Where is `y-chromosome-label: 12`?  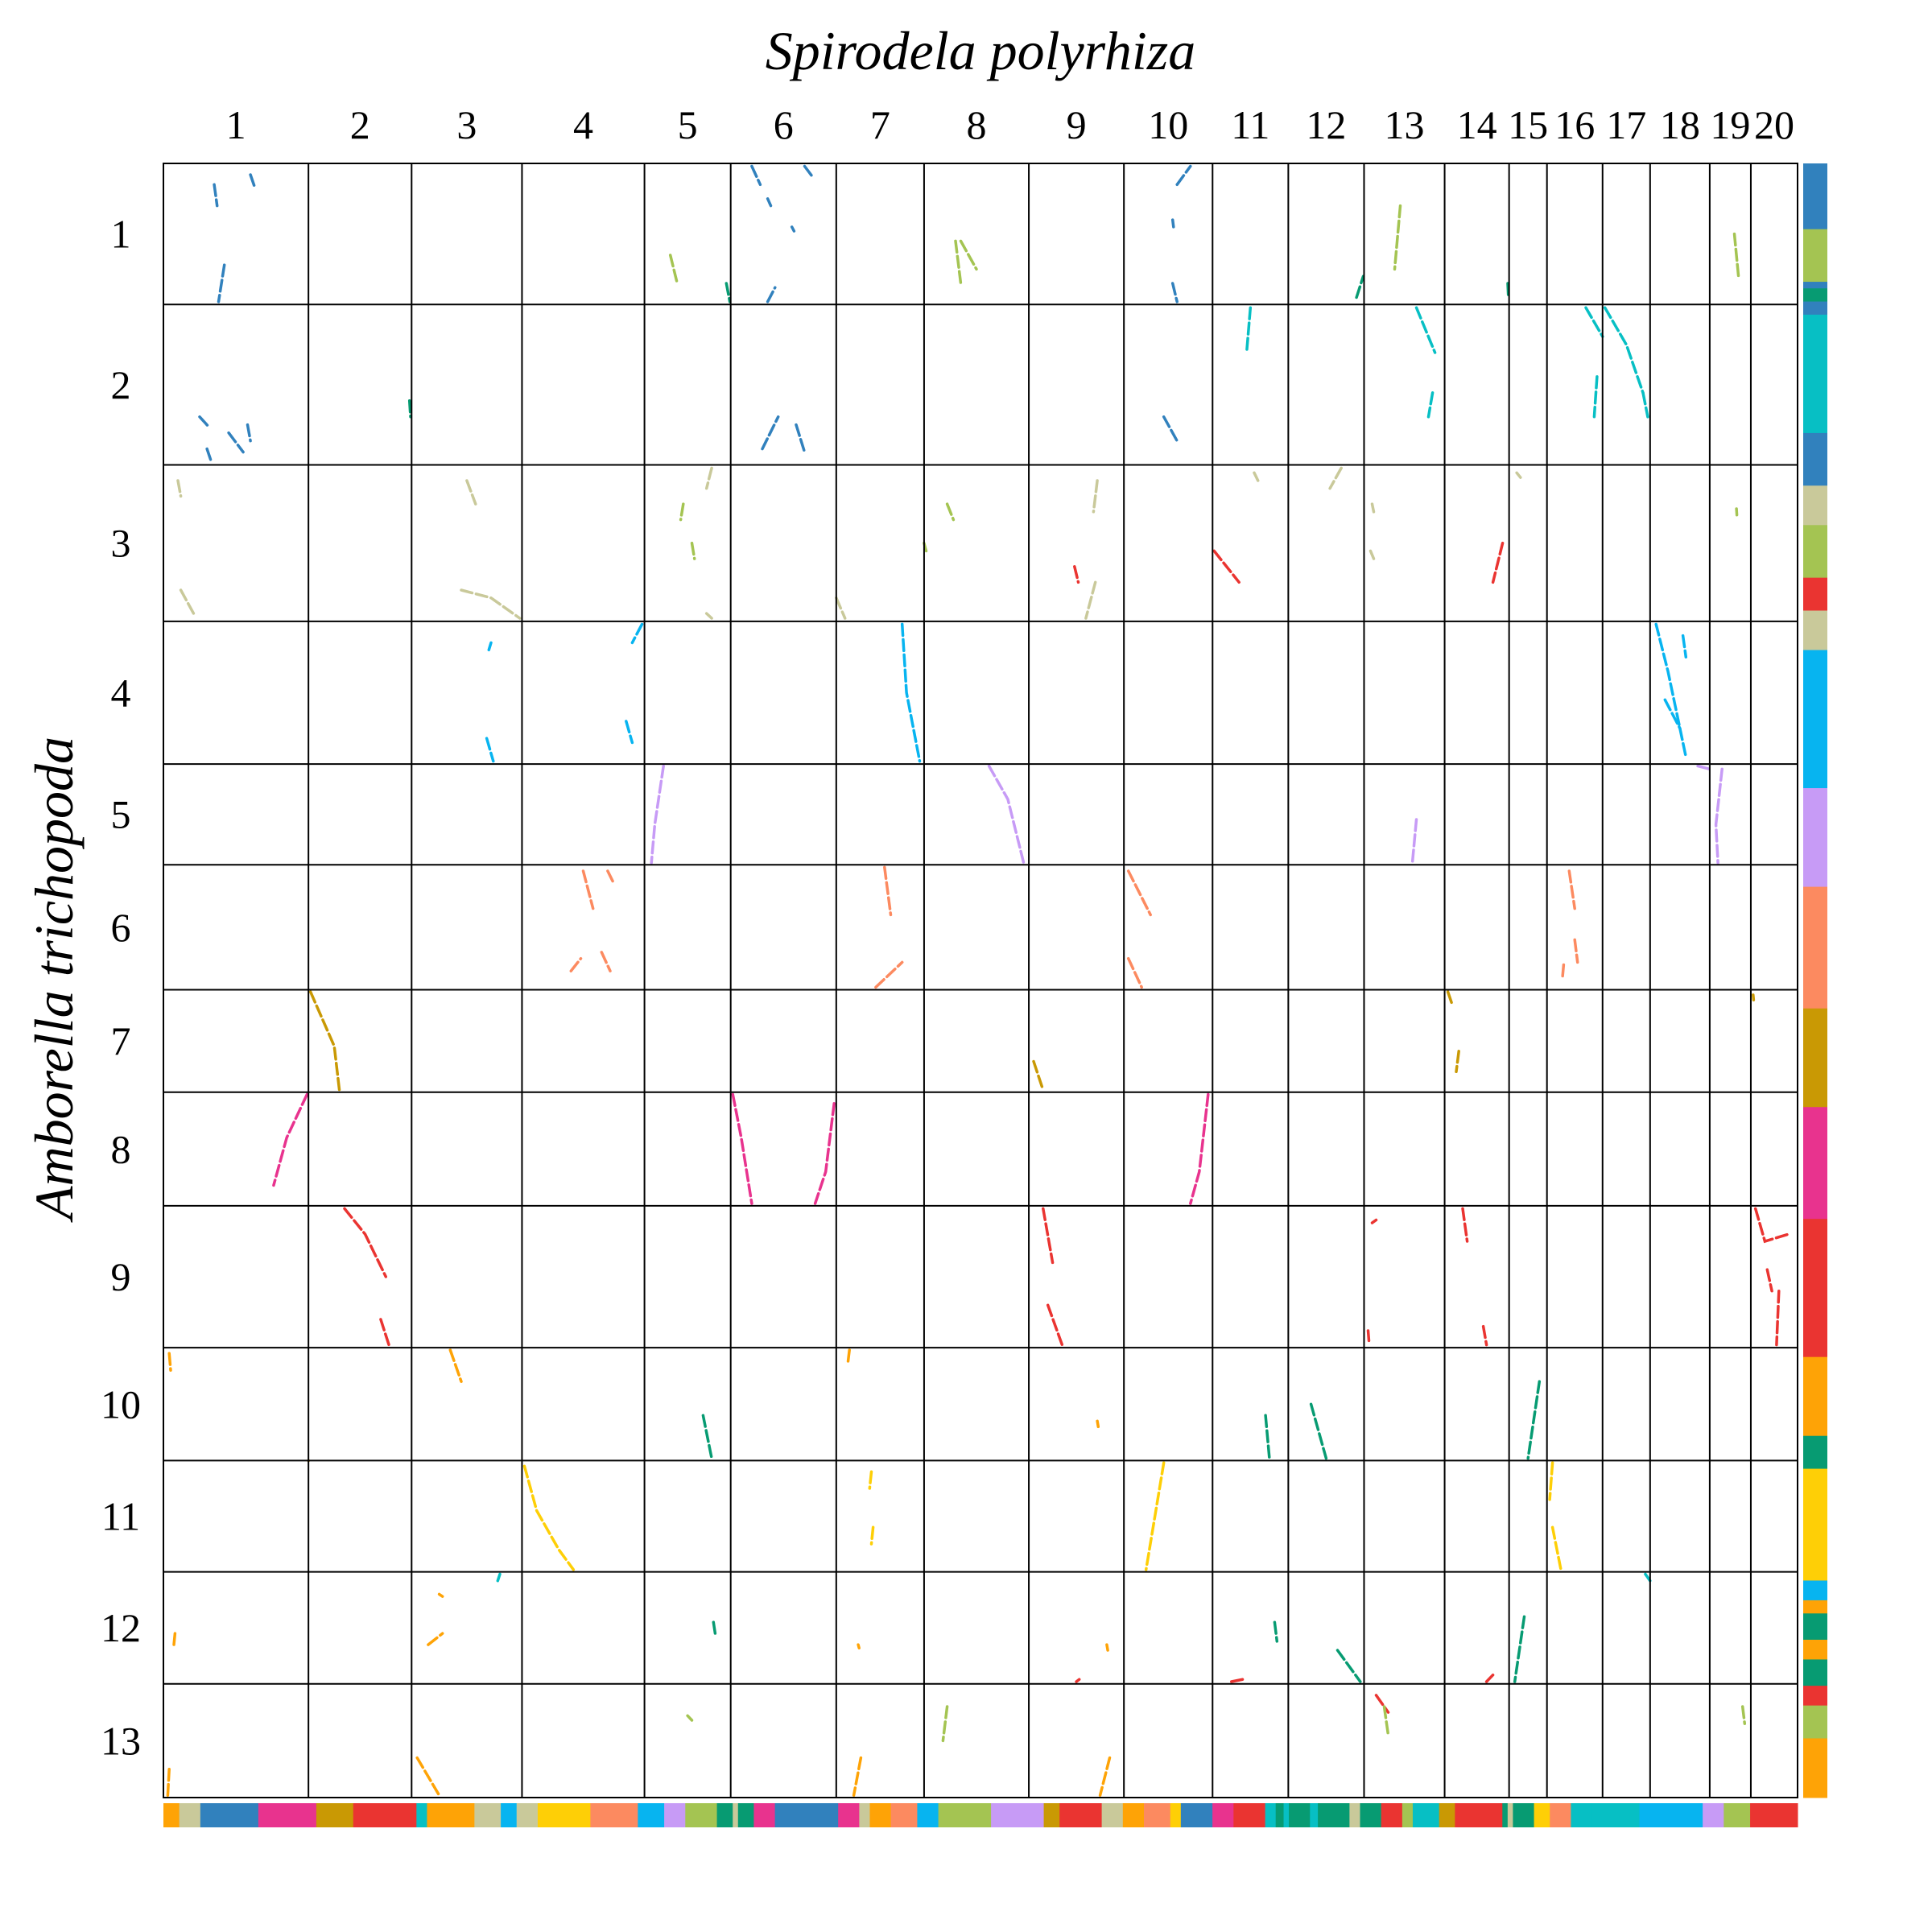 y-chromosome-label: 12 is located at coordinates (121, 1627).